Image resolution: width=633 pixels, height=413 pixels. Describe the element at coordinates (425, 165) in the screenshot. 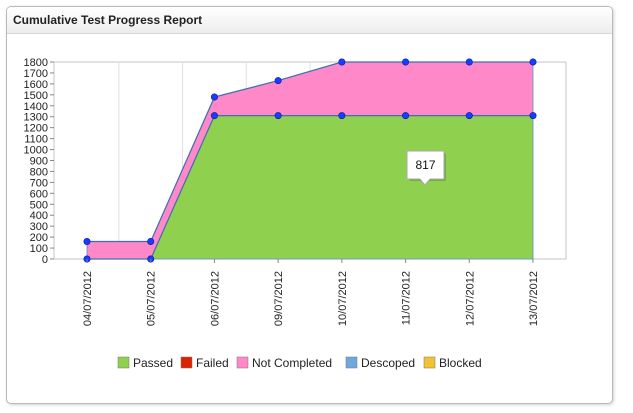

I see `tooltip-text: 817` at that location.